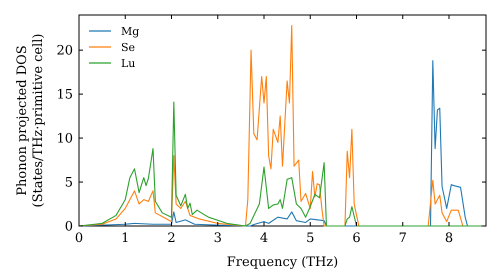 The width and height of the screenshot is (500, 280). What do you see at coordinates (130, 31) in the screenshot?
I see `legend-label: Mg` at bounding box center [130, 31].